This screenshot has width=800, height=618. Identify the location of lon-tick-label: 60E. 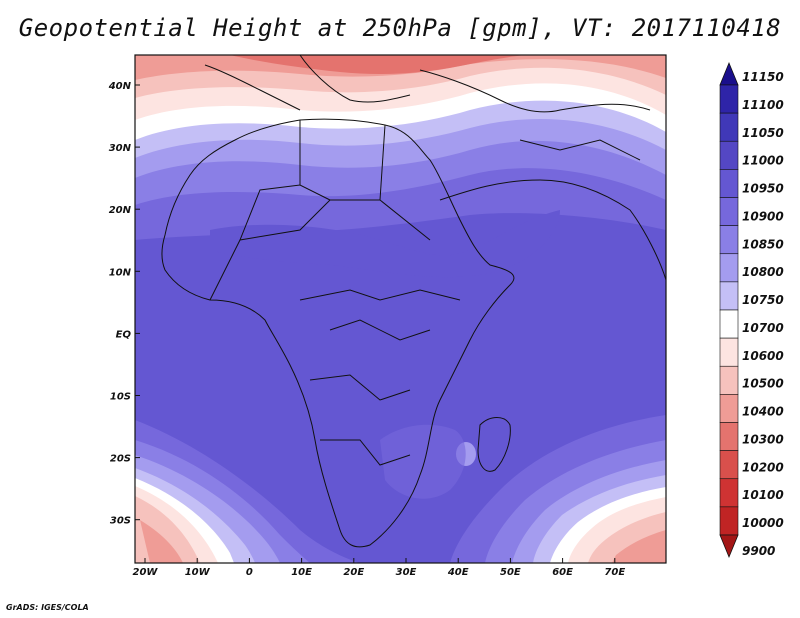
(562, 572).